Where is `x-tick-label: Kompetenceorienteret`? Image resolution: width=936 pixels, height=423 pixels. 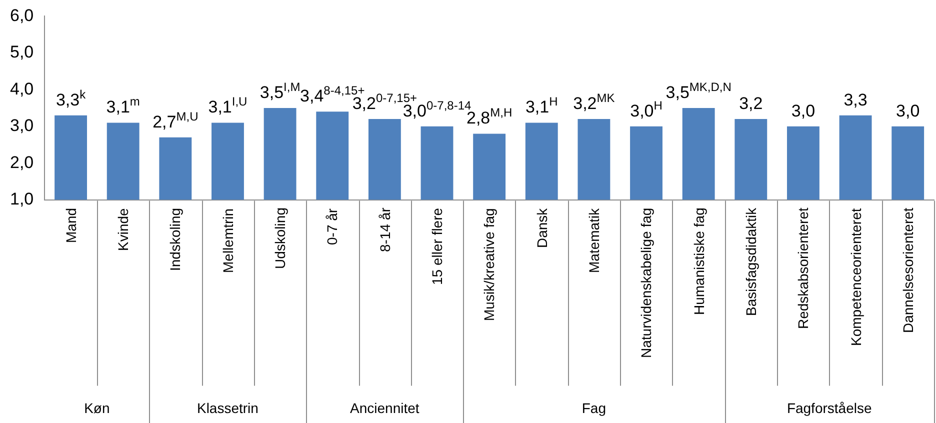 x-tick-label: Kompetenceorienteret is located at coordinates (856, 277).